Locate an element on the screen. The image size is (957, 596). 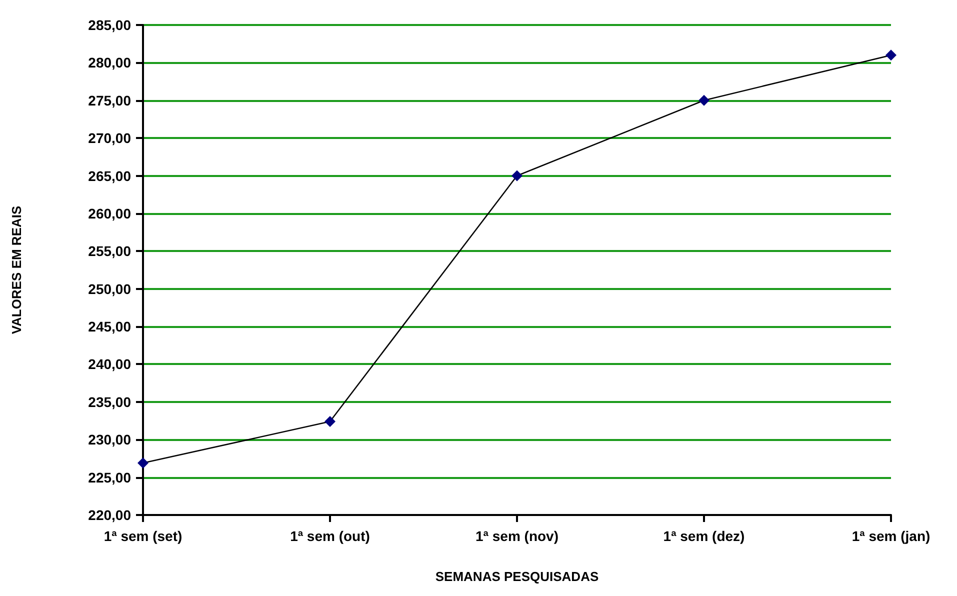
y-tick-label: 225,00 is located at coordinates (110, 477).